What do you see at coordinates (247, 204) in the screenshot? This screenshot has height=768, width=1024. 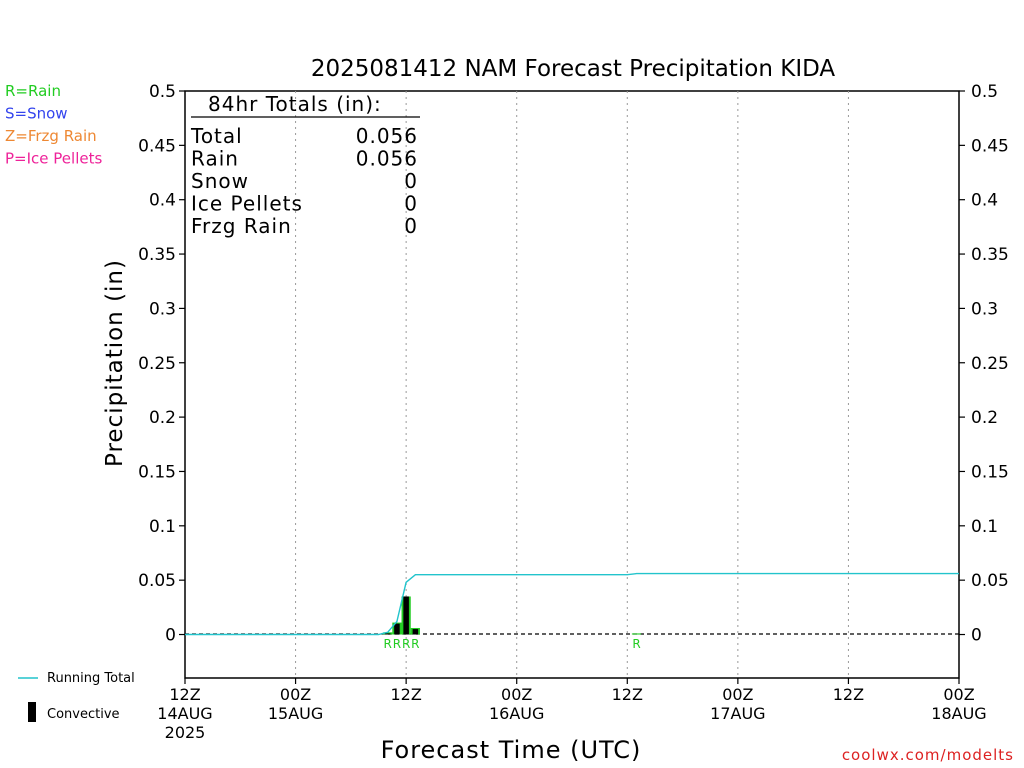 I see `totals-label: Ice Pellets` at bounding box center [247, 204].